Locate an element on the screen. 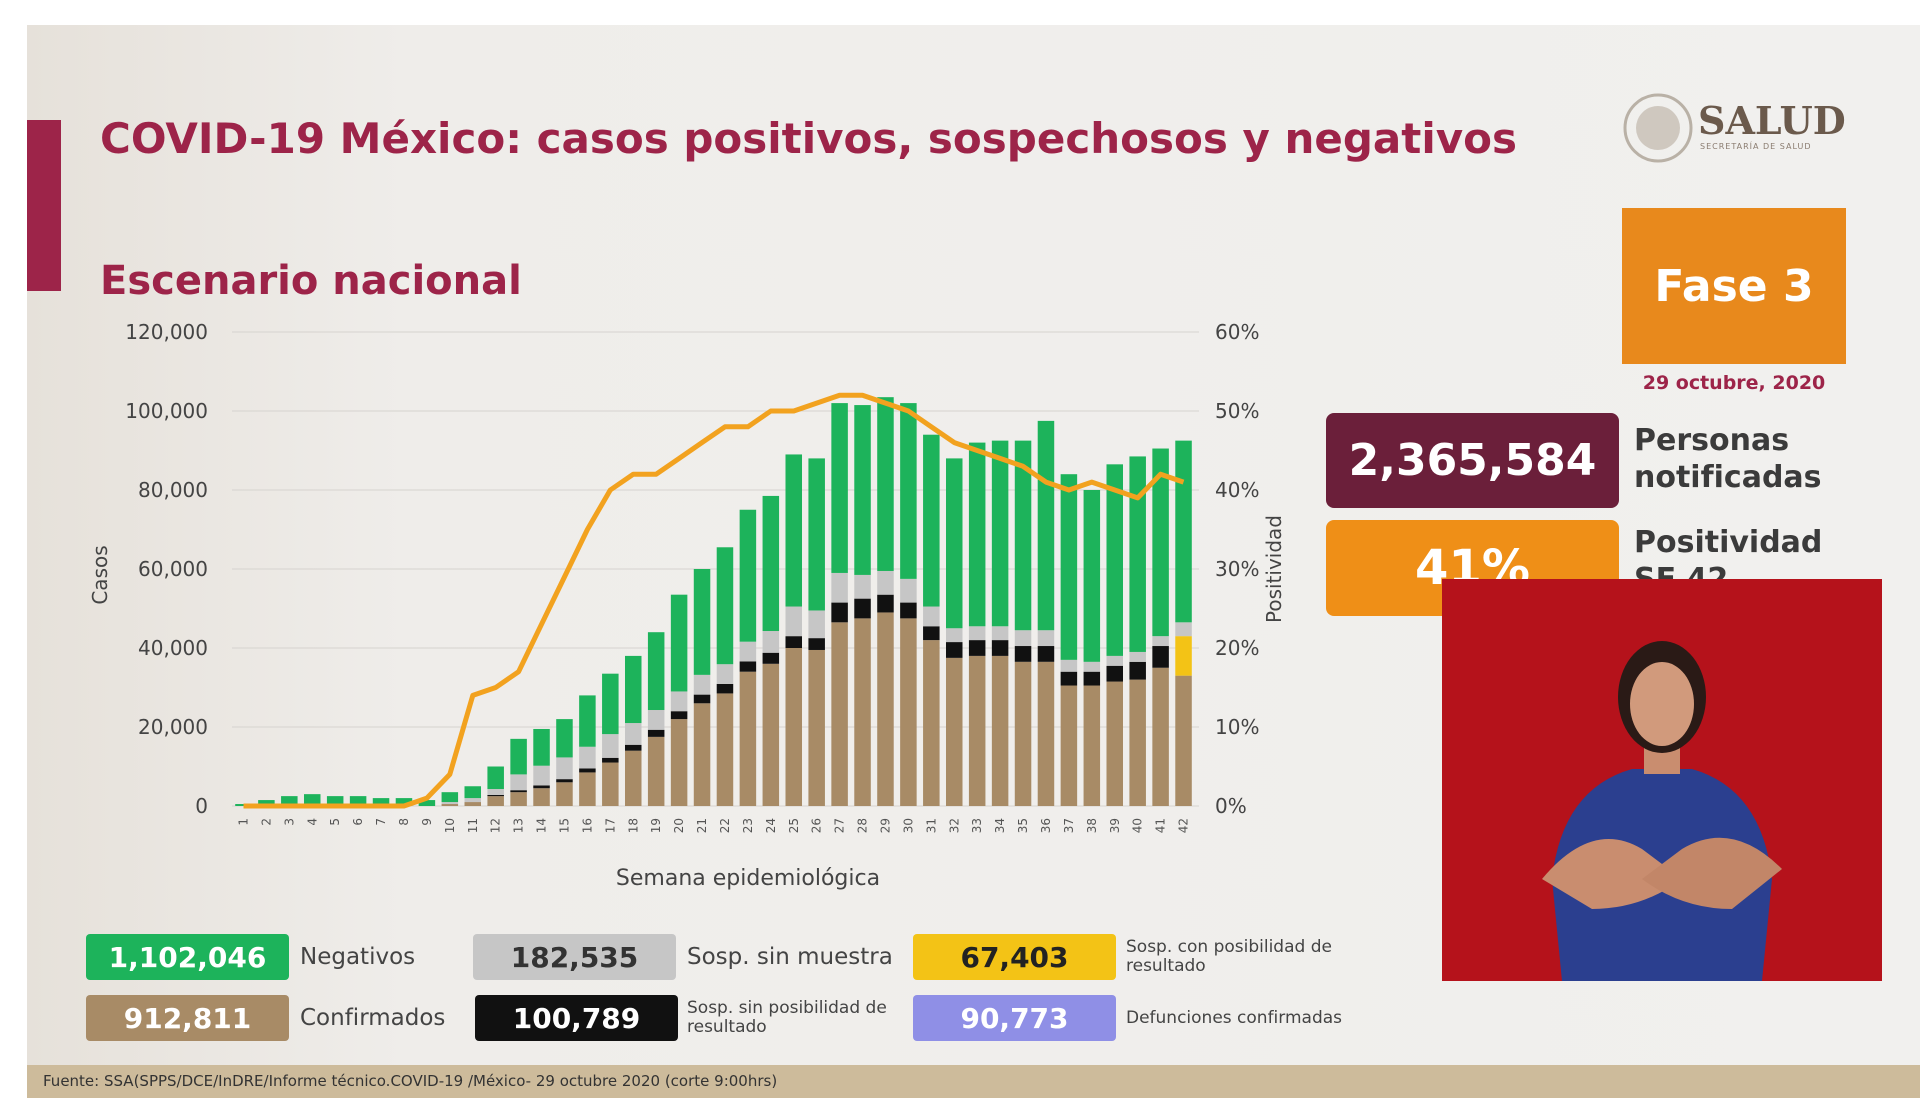 Image resolution: width=1920 pixels, height=1118 pixels. x-tick-label: 5 is located at coordinates (335, 822).